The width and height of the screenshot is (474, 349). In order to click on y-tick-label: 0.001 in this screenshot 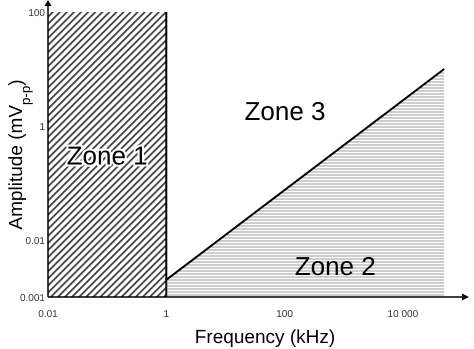, I will do `click(33, 298)`.